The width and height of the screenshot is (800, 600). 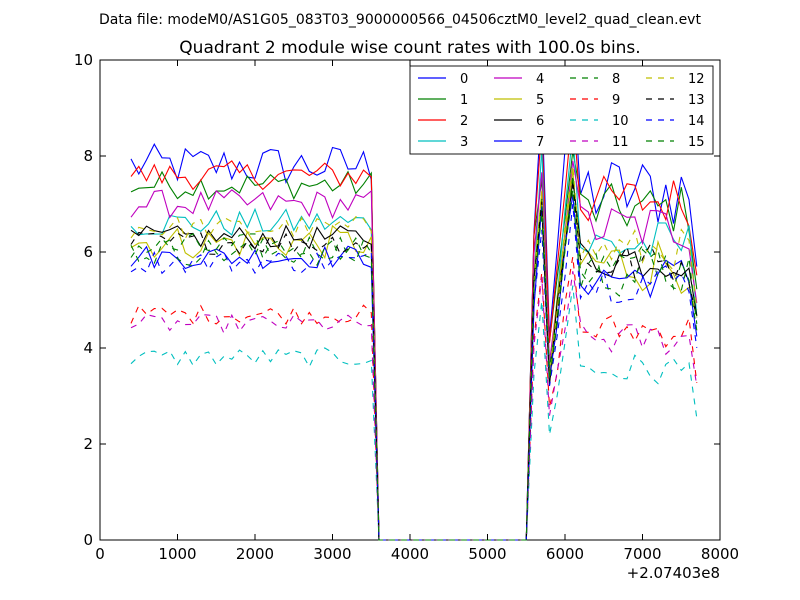 What do you see at coordinates (616, 100) in the screenshot?
I see `legend-label-9: 9` at bounding box center [616, 100].